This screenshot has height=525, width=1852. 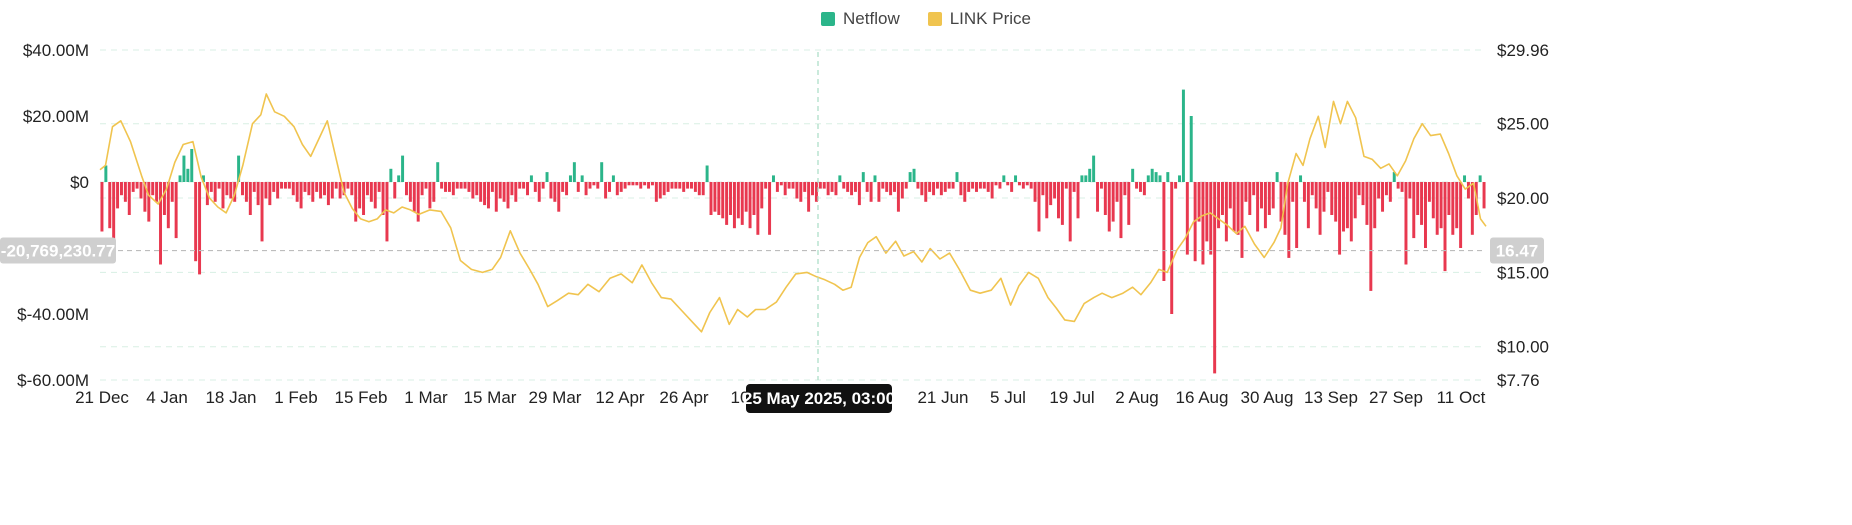 What do you see at coordinates (1267, 397) in the screenshot?
I see `x-tick-label: 30 Aug` at bounding box center [1267, 397].